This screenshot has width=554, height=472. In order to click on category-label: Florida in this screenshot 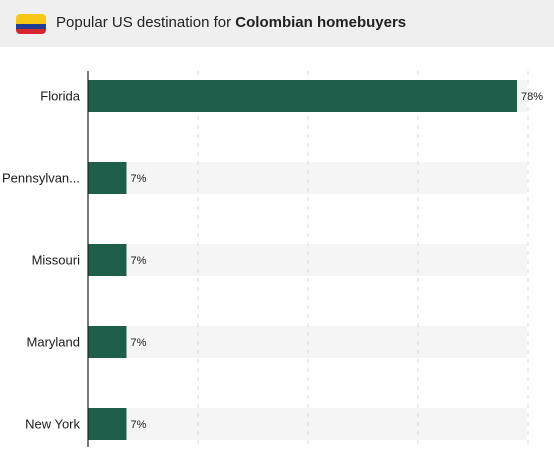, I will do `click(60, 96)`.